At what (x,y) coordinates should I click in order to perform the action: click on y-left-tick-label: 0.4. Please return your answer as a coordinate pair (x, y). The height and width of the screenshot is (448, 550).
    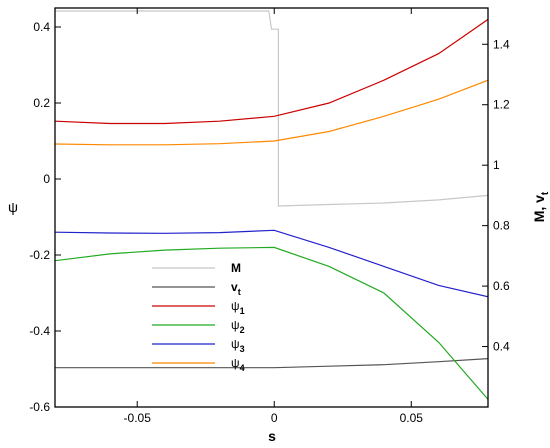
    Looking at the image, I should click on (41, 27).